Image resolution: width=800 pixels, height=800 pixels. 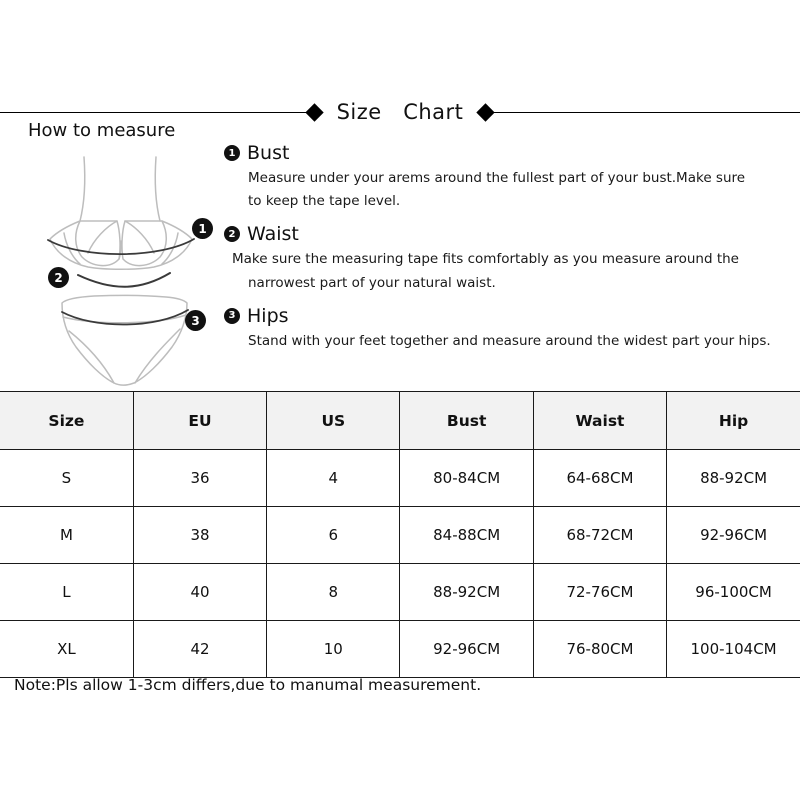 What do you see at coordinates (333, 649) in the screenshot?
I see `cell-us: 10` at bounding box center [333, 649].